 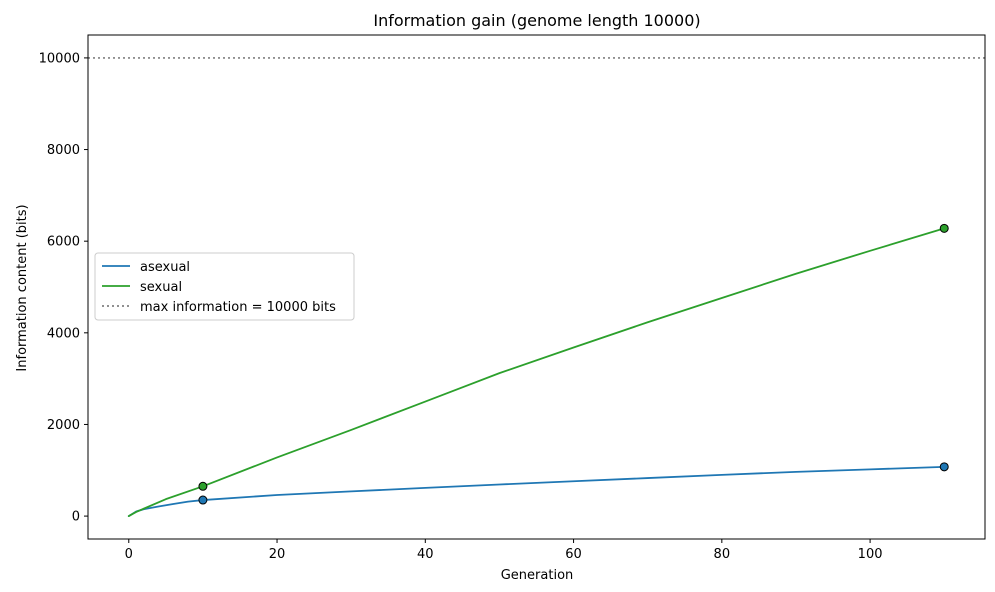 I want to click on legend-label-max-information: max information = 10000 bits, so click(x=238, y=307).